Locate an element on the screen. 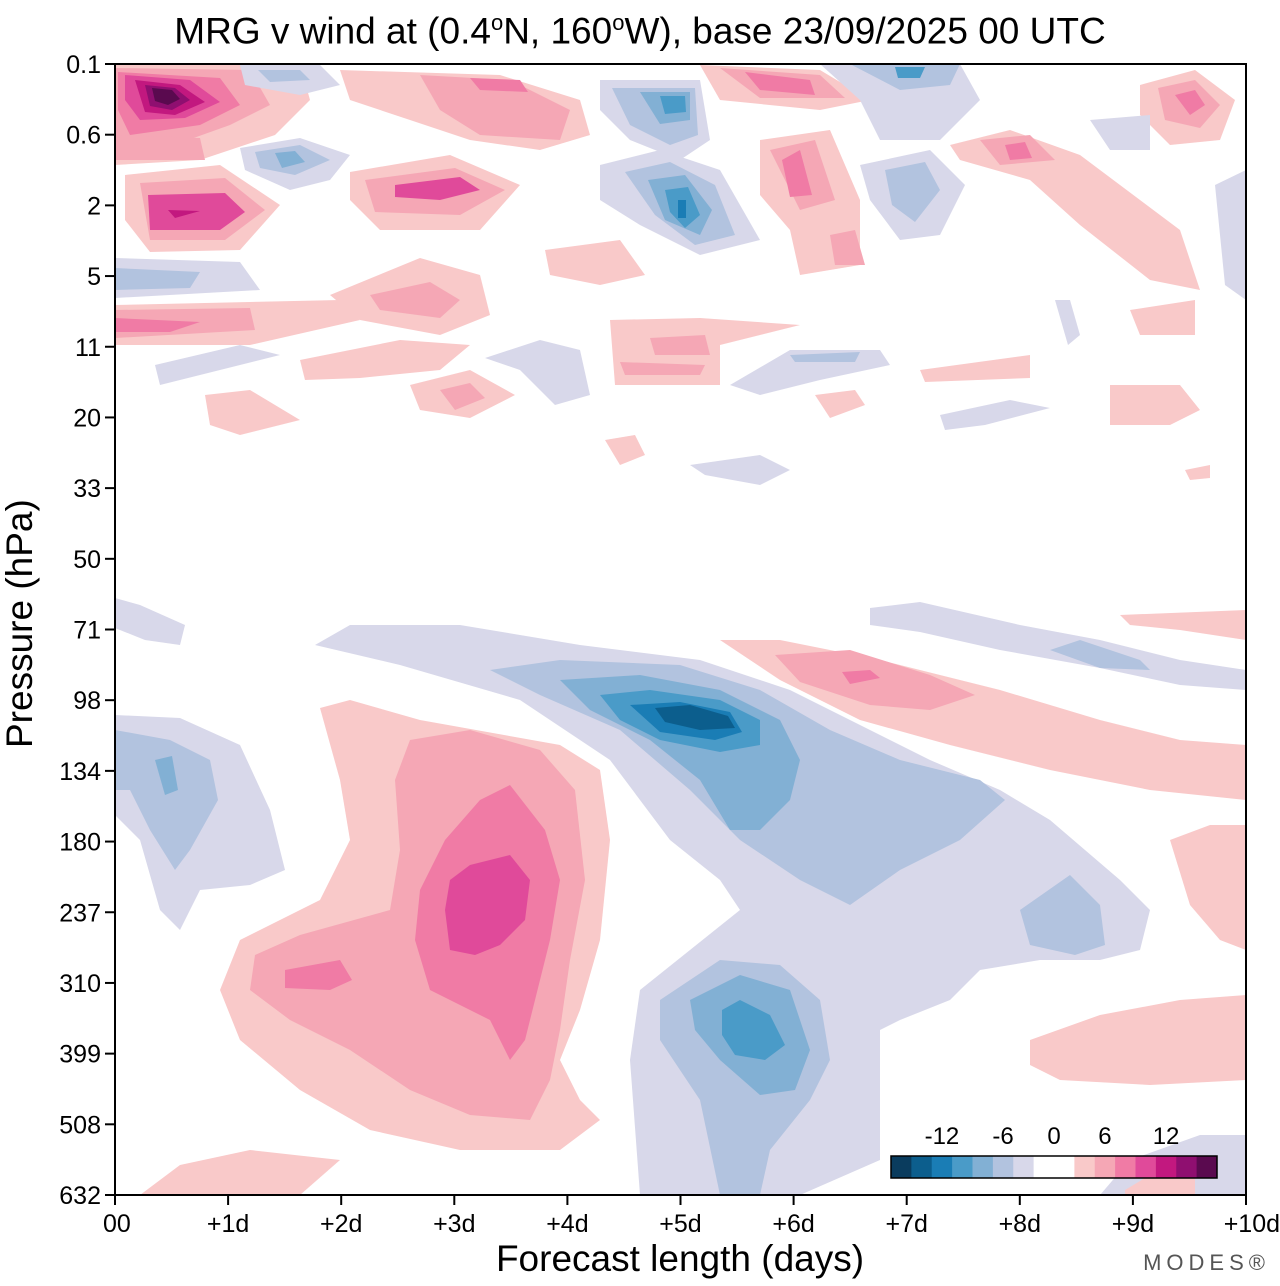 This screenshot has width=1280, height=1286. modes-logo: MODES® is located at coordinates (1206, 1262).